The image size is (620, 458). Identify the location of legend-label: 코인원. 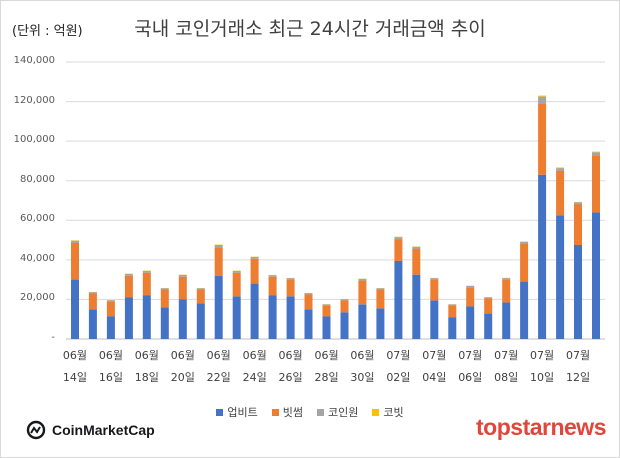
(343, 412).